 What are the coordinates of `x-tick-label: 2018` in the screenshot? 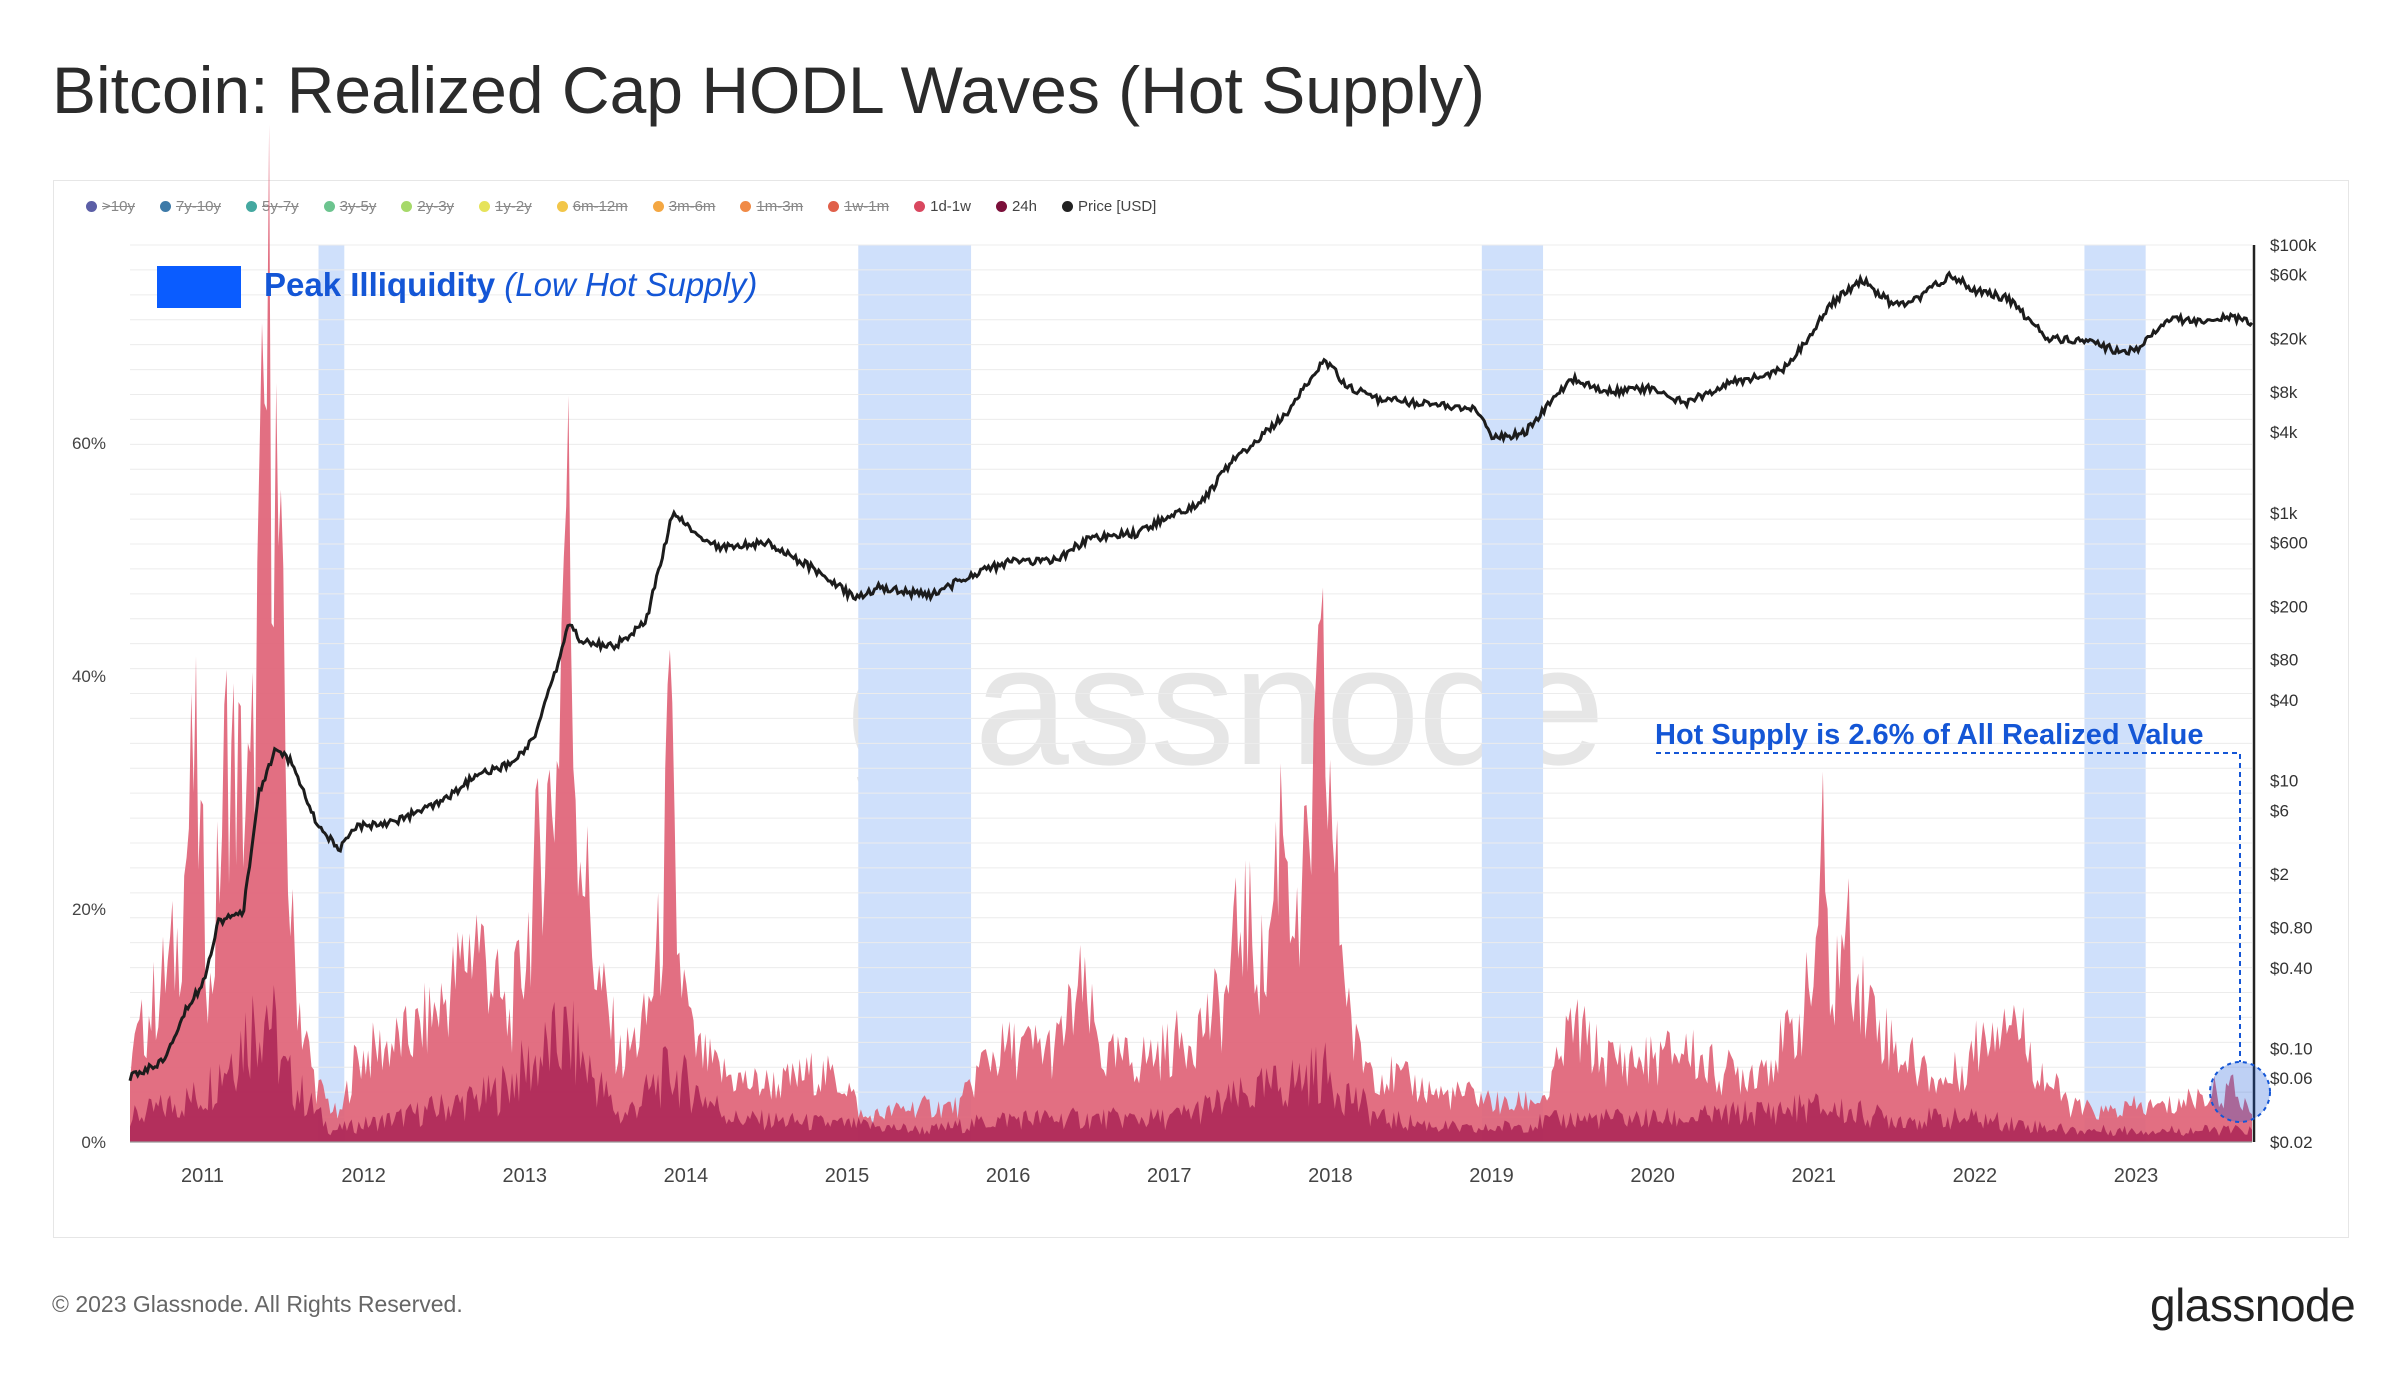 It's located at (1330, 1176).